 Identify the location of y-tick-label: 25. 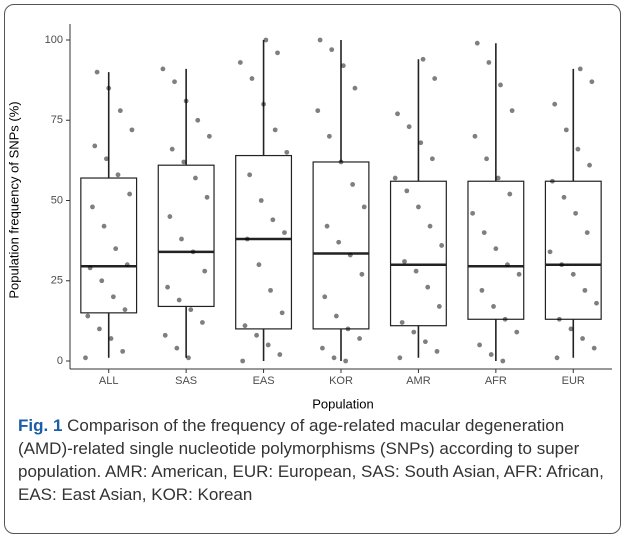
(57, 281).